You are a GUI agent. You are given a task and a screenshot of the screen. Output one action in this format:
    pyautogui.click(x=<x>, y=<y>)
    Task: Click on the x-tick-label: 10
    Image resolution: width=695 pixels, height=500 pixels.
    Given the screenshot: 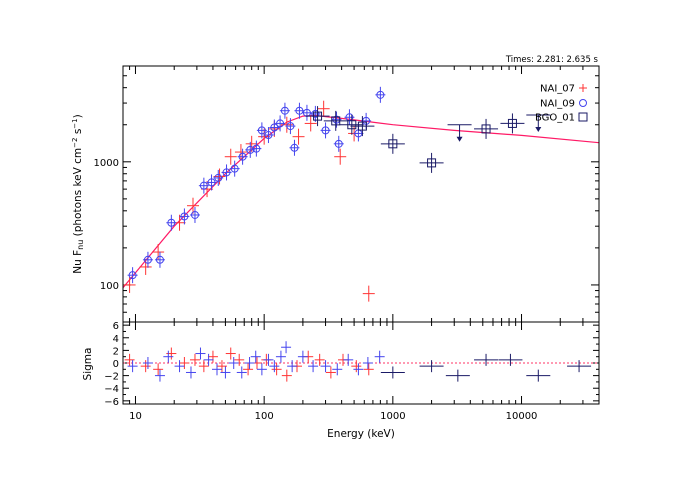 What is the action you would take?
    pyautogui.click(x=135, y=416)
    